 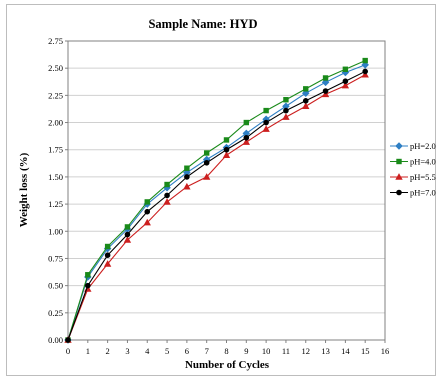 What do you see at coordinates (55, 340) in the screenshot?
I see `y-tick-label: 0.00` at bounding box center [55, 340].